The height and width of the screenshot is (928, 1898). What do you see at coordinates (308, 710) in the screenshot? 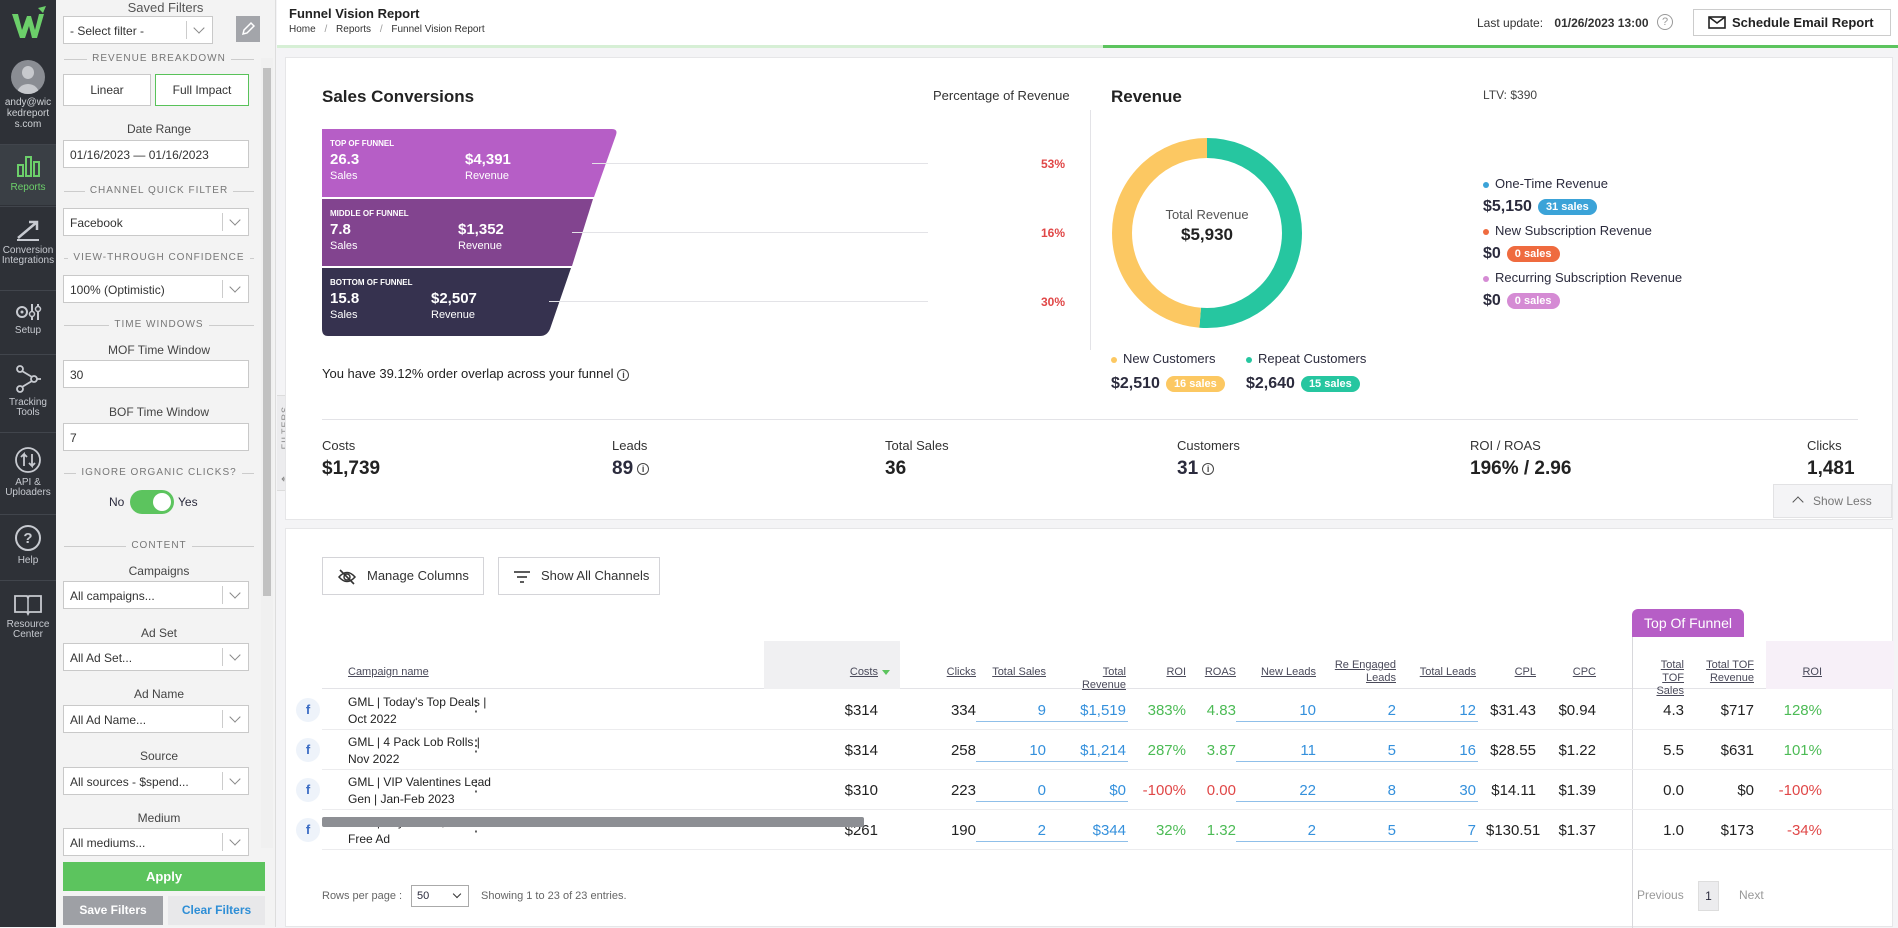
I see `facebook-icon: f` at bounding box center [308, 710].